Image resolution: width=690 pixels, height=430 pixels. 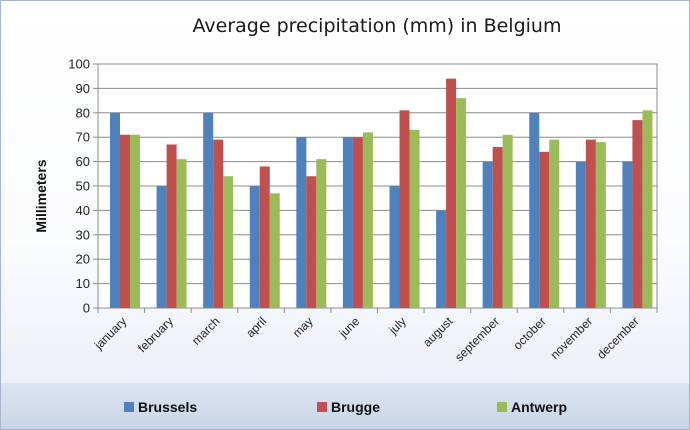 I want to click on bar-antwerp-february, so click(x=181, y=233).